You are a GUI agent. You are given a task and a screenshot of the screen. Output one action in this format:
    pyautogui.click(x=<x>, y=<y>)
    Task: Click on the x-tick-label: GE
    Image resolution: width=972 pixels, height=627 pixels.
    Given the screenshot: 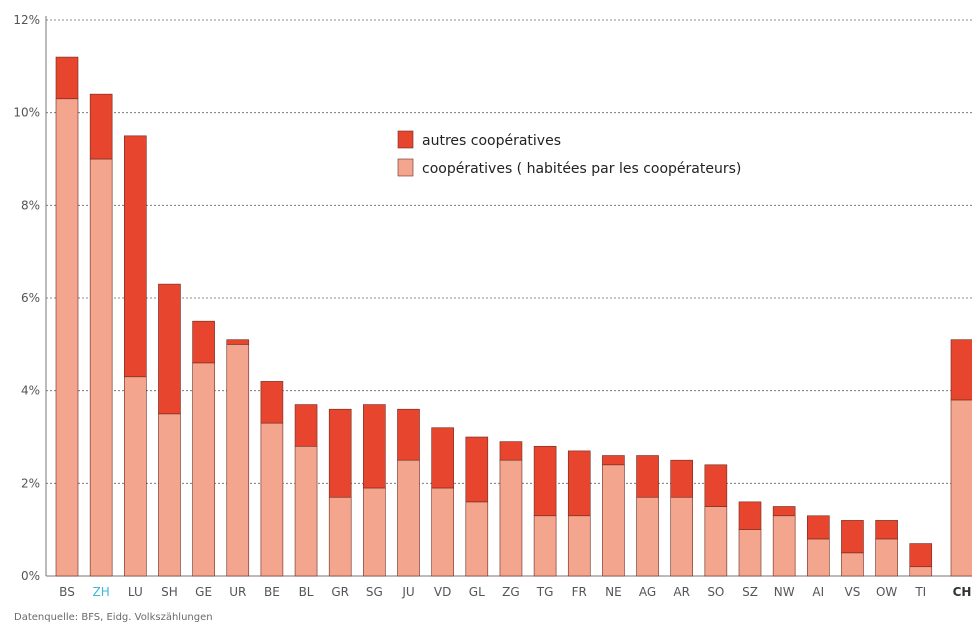 What is the action you would take?
    pyautogui.click(x=203, y=592)
    